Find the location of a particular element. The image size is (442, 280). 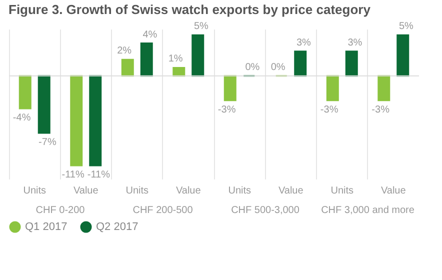

text: CHF 3,000 and more is located at coordinates (368, 210).